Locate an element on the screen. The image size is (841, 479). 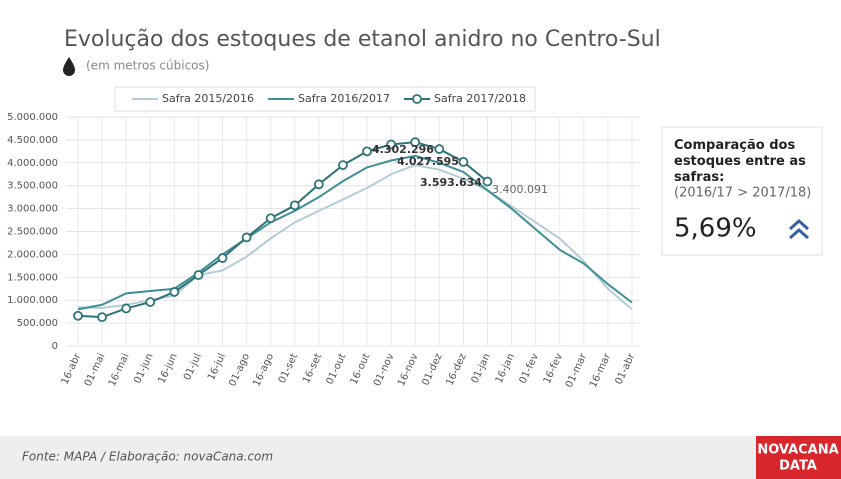
panel-condition: (2016/17 > 2017/18) is located at coordinates (742, 193).